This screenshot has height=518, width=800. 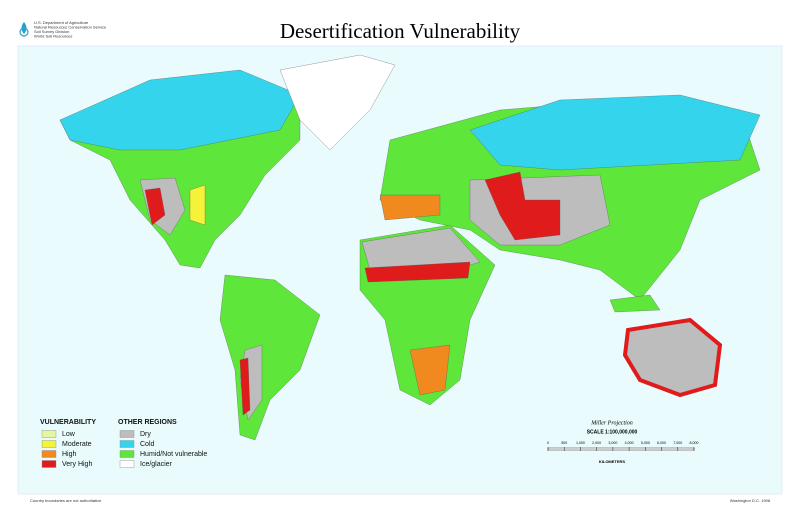 I want to click on scale-label: 8,000, so click(x=694, y=443).